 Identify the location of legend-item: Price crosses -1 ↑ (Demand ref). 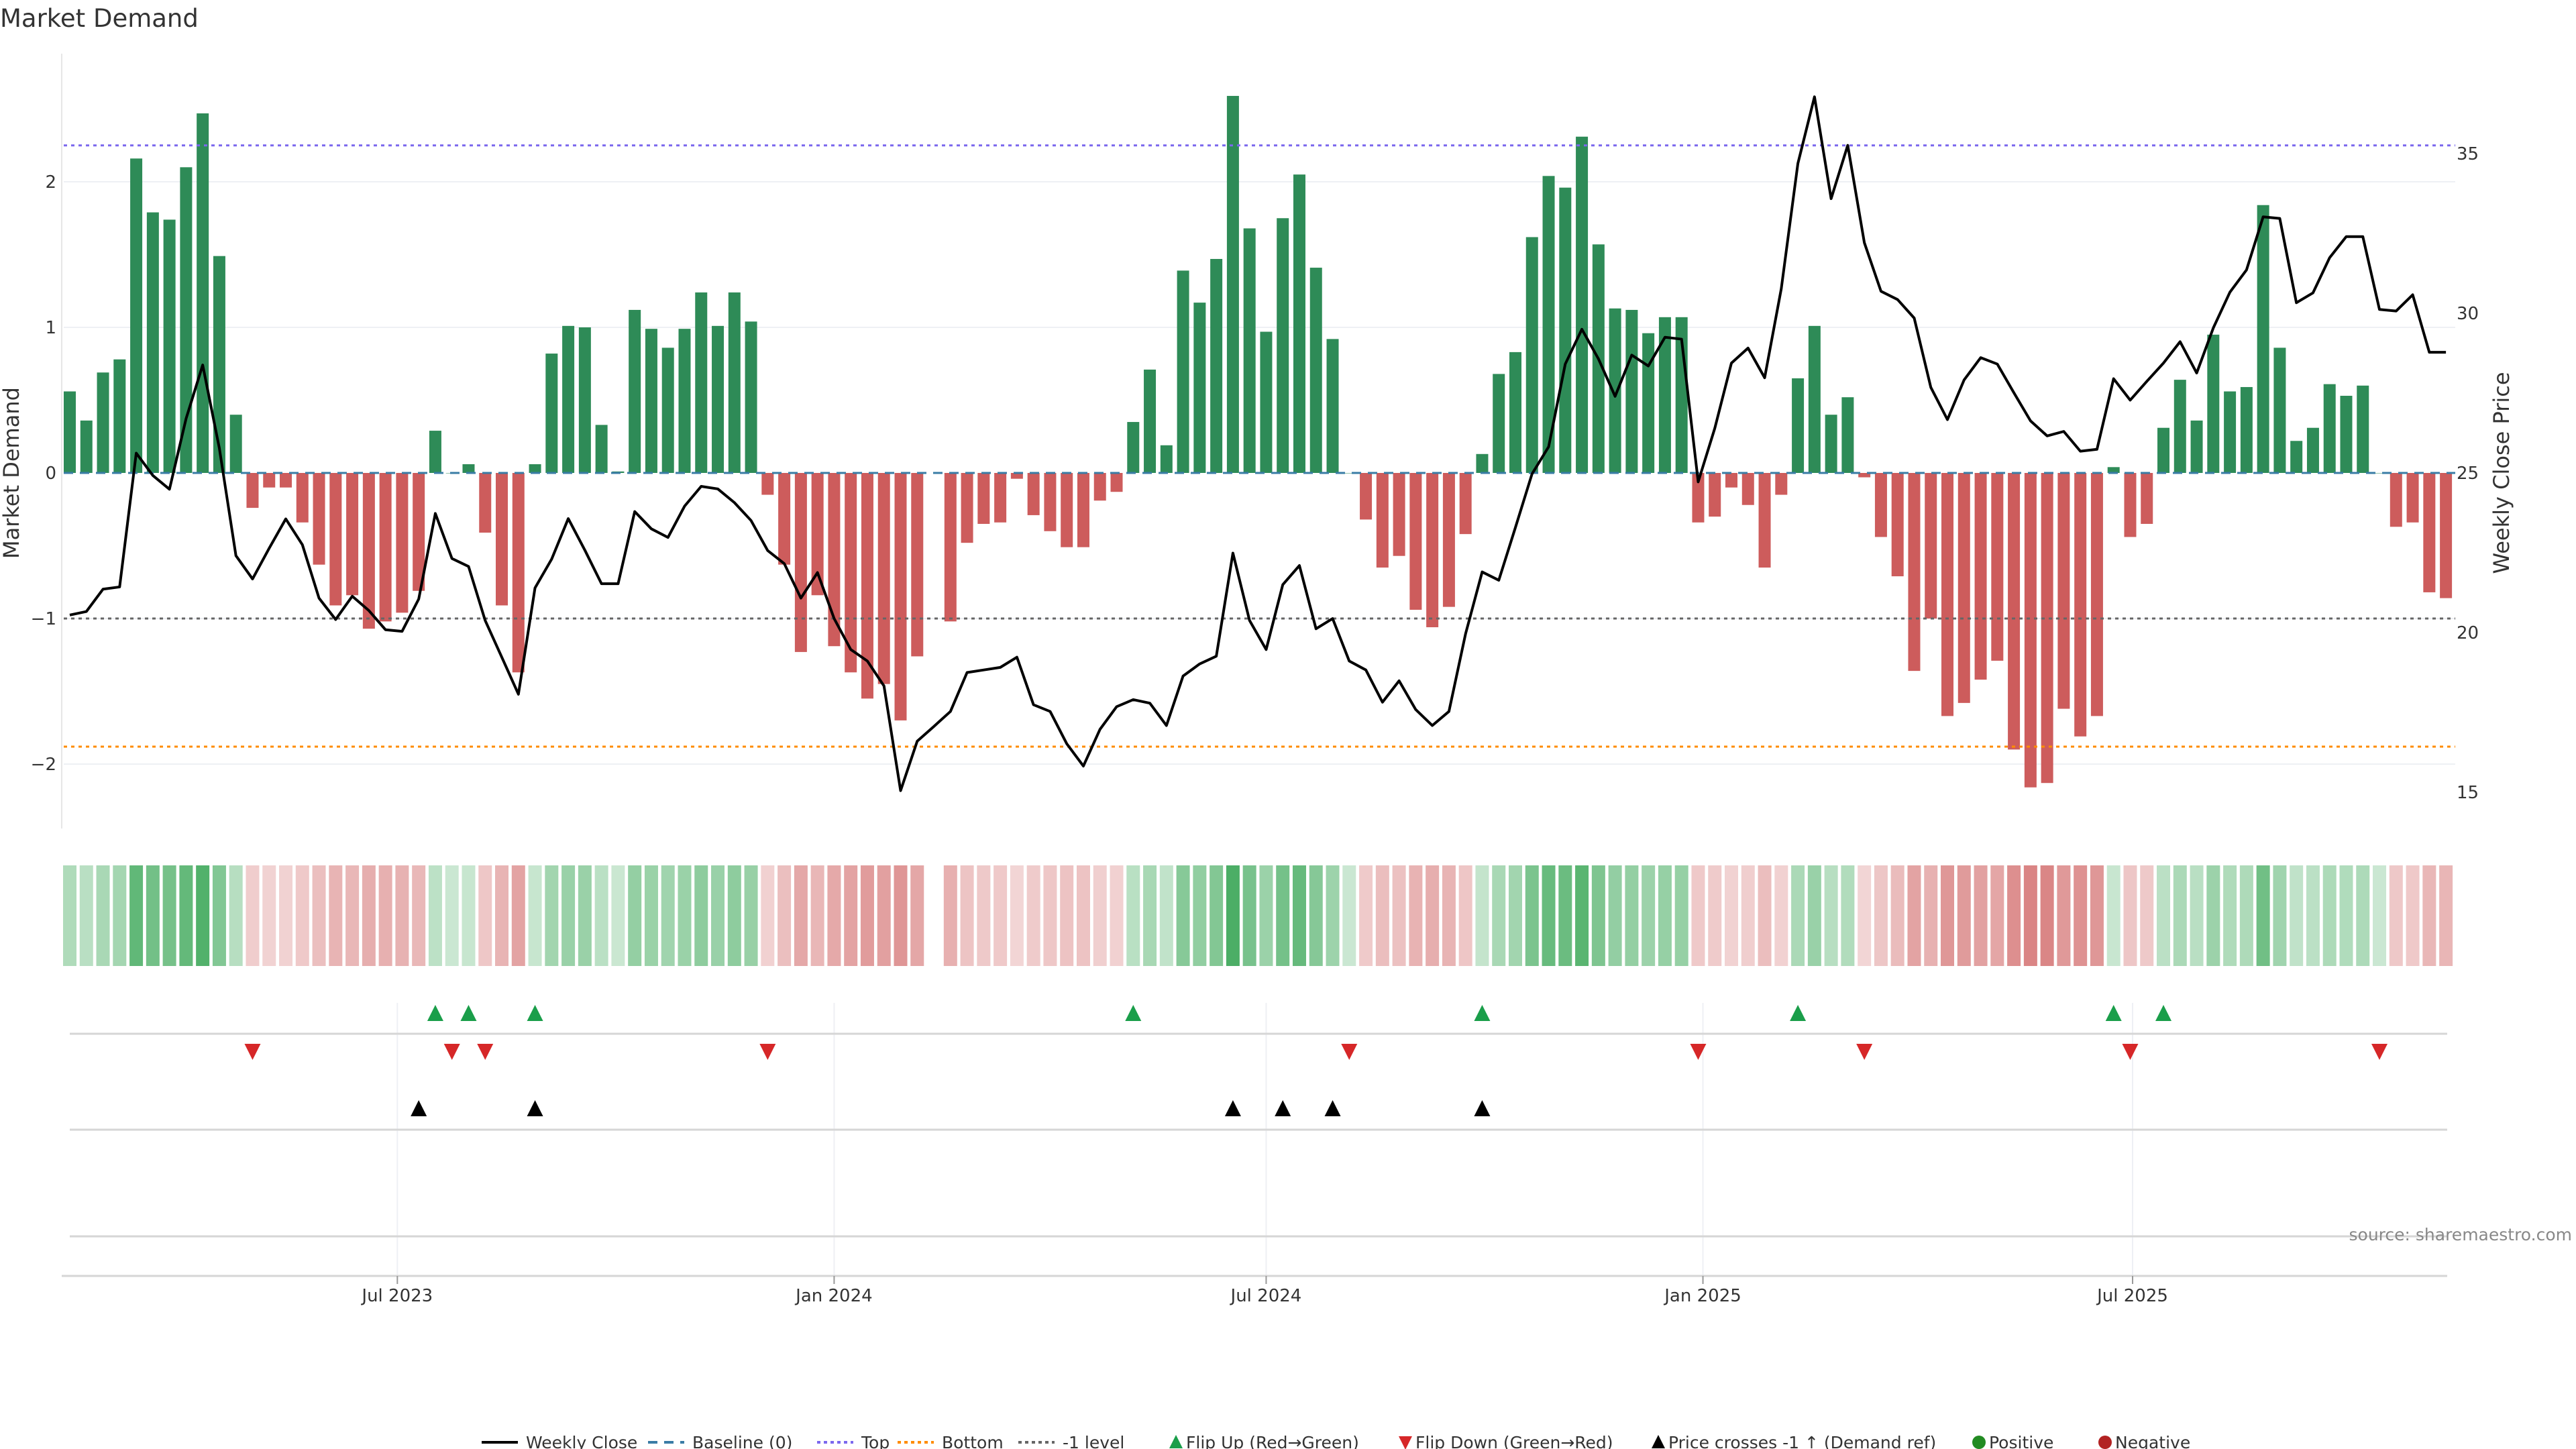
(1794, 1441).